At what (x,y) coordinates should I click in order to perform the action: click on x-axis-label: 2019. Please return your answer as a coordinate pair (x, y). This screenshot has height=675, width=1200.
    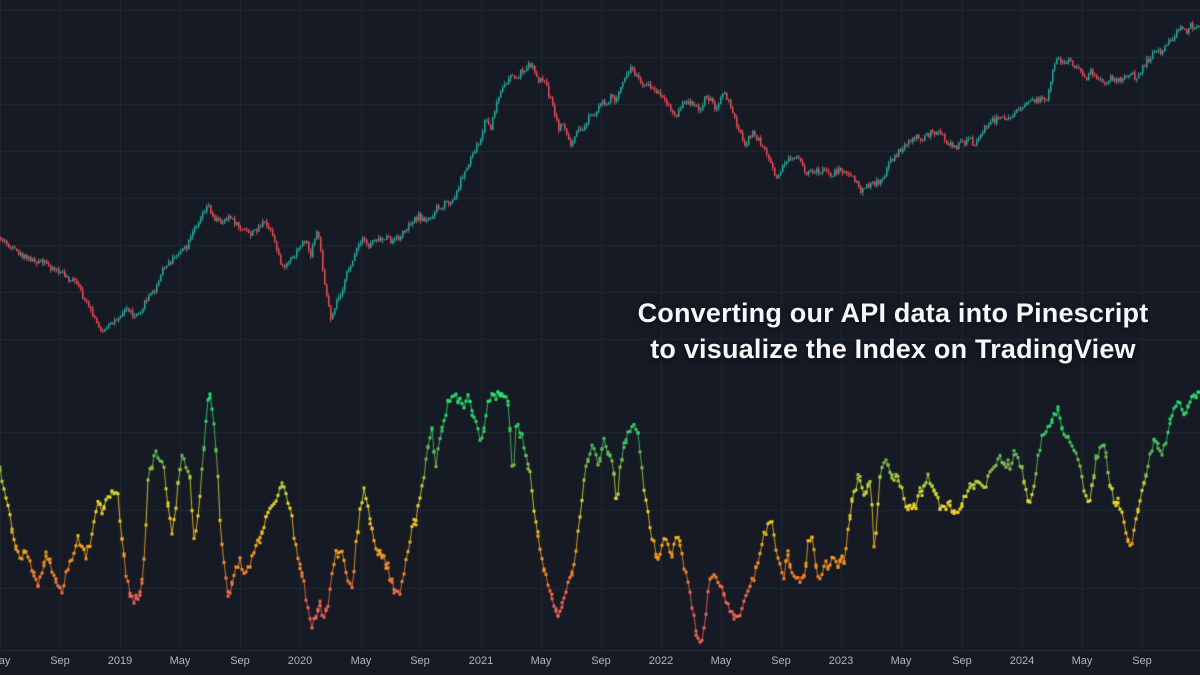
    Looking at the image, I should click on (120, 661).